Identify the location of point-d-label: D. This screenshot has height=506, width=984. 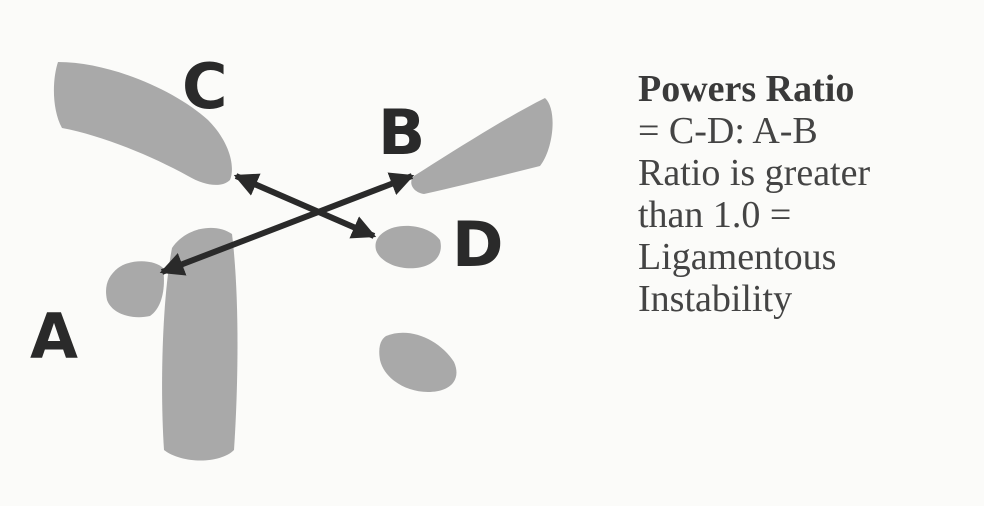
(477, 244).